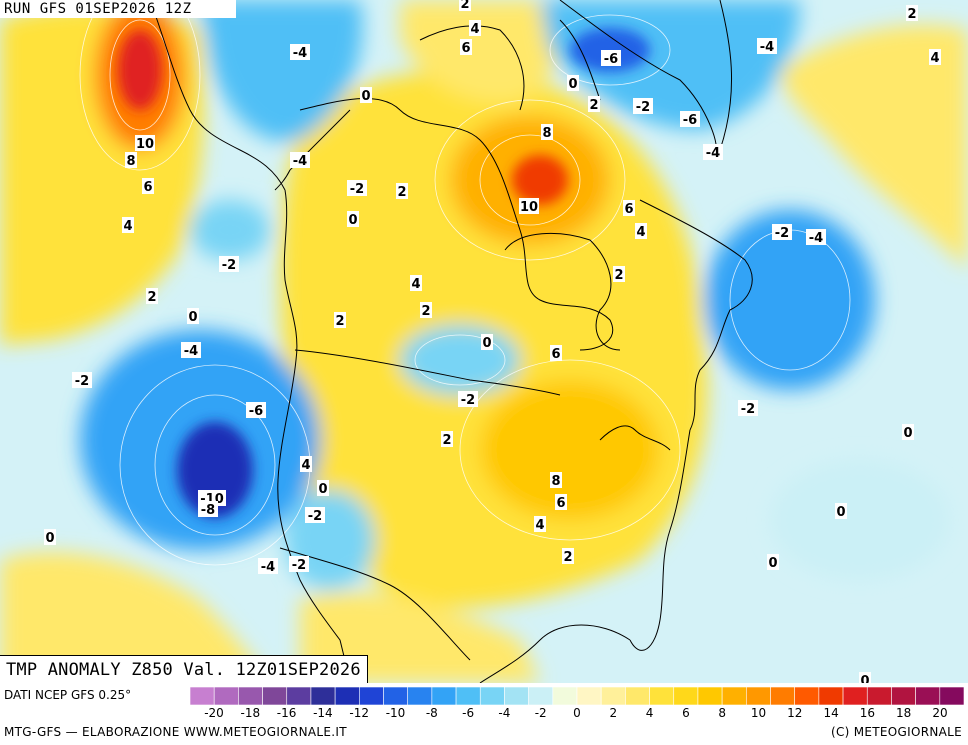  What do you see at coordinates (874, 147) in the screenshot?
I see `warm-region-north-atlantic` at bounding box center [874, 147].